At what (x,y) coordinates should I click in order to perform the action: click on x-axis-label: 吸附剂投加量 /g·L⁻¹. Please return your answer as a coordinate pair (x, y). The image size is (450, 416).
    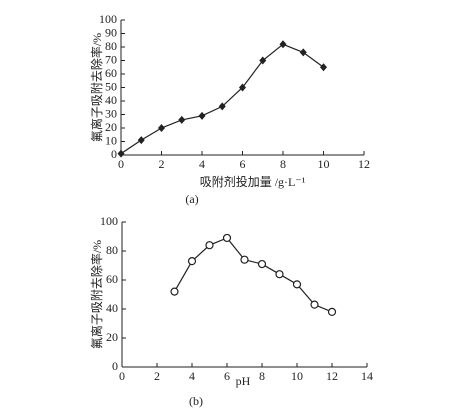
    Looking at the image, I should click on (253, 181).